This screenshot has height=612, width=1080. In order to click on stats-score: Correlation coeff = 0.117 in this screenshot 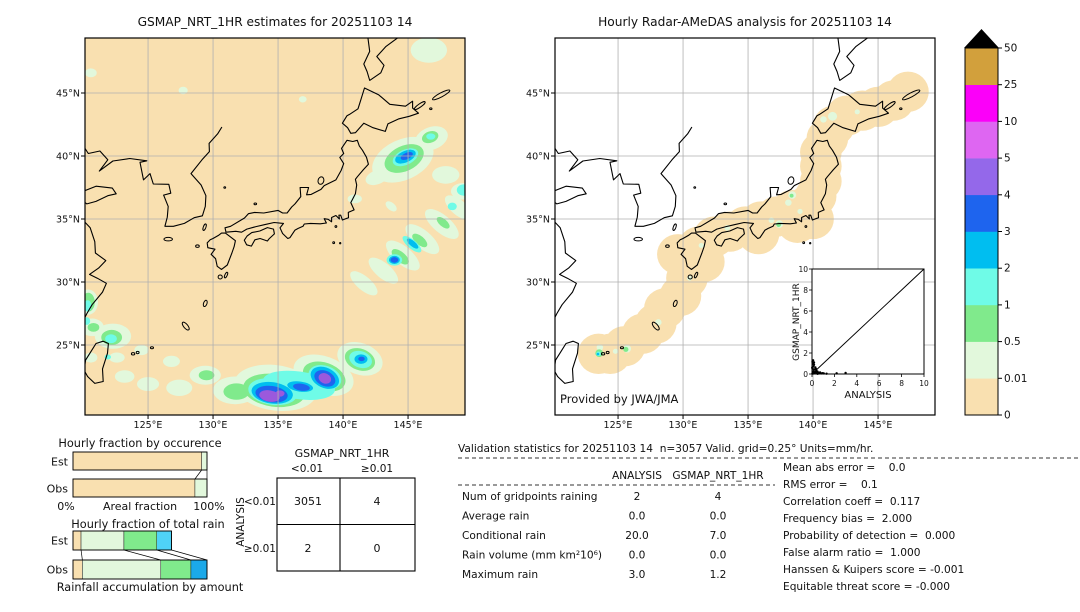, I will do `click(851, 502)`.